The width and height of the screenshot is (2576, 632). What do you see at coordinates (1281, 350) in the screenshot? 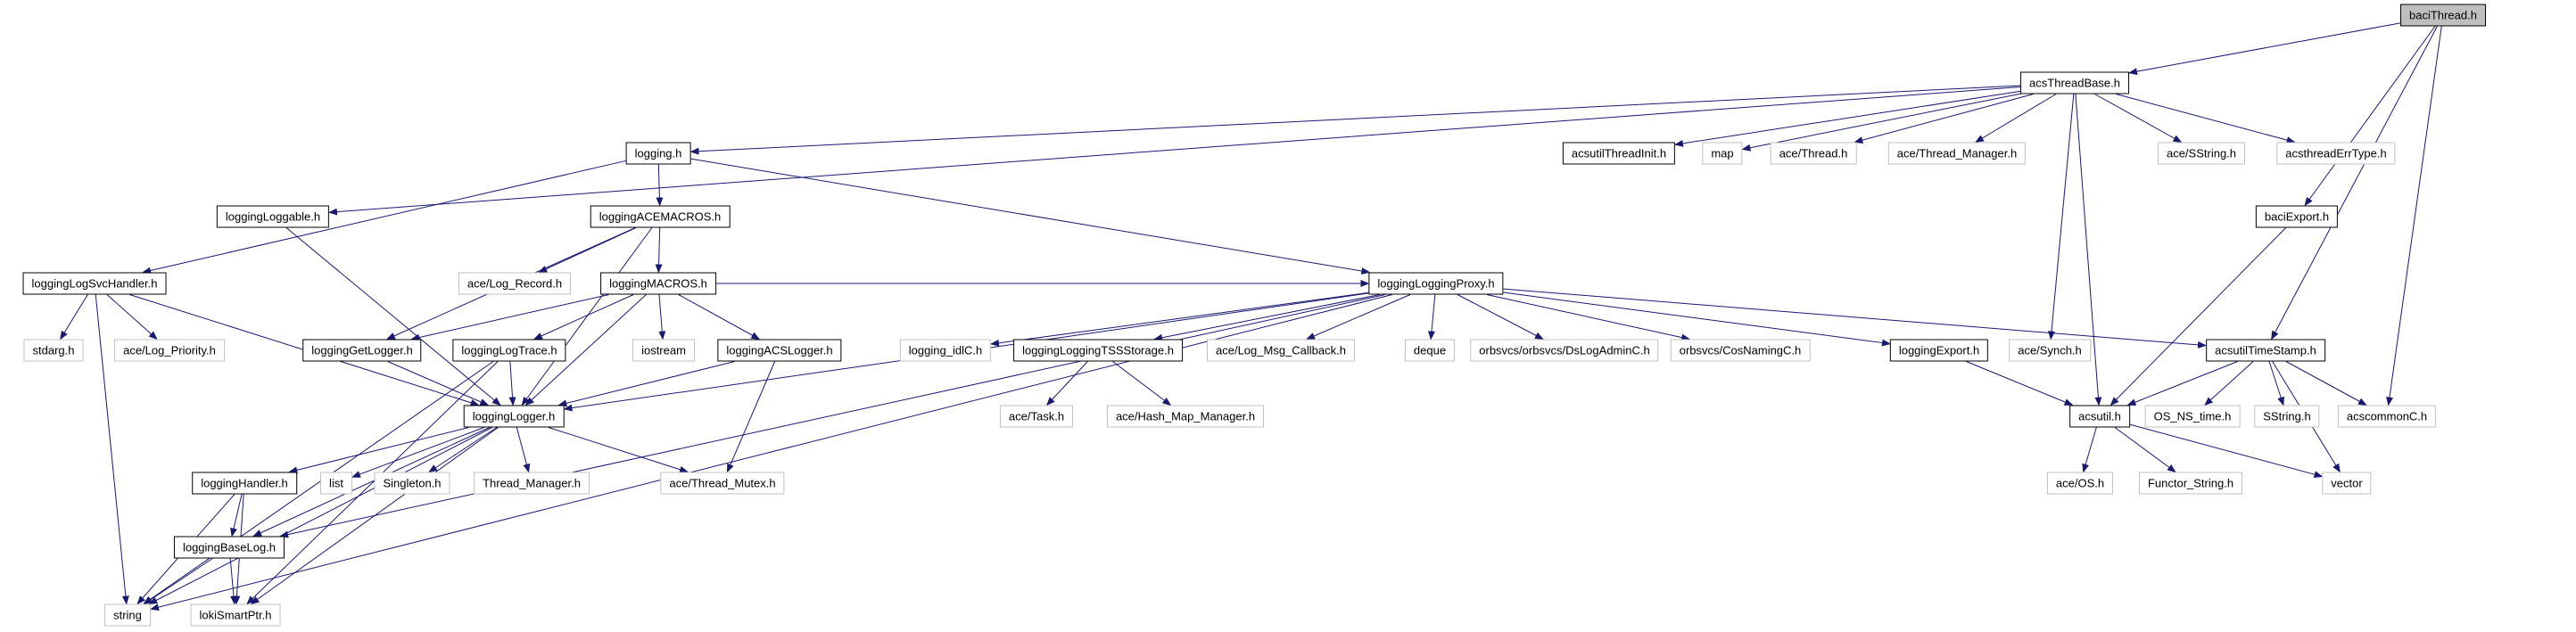
I see `graph-node-ace-log-msg-callback-h: ace/Log_Msg_Callback.h` at bounding box center [1281, 350].